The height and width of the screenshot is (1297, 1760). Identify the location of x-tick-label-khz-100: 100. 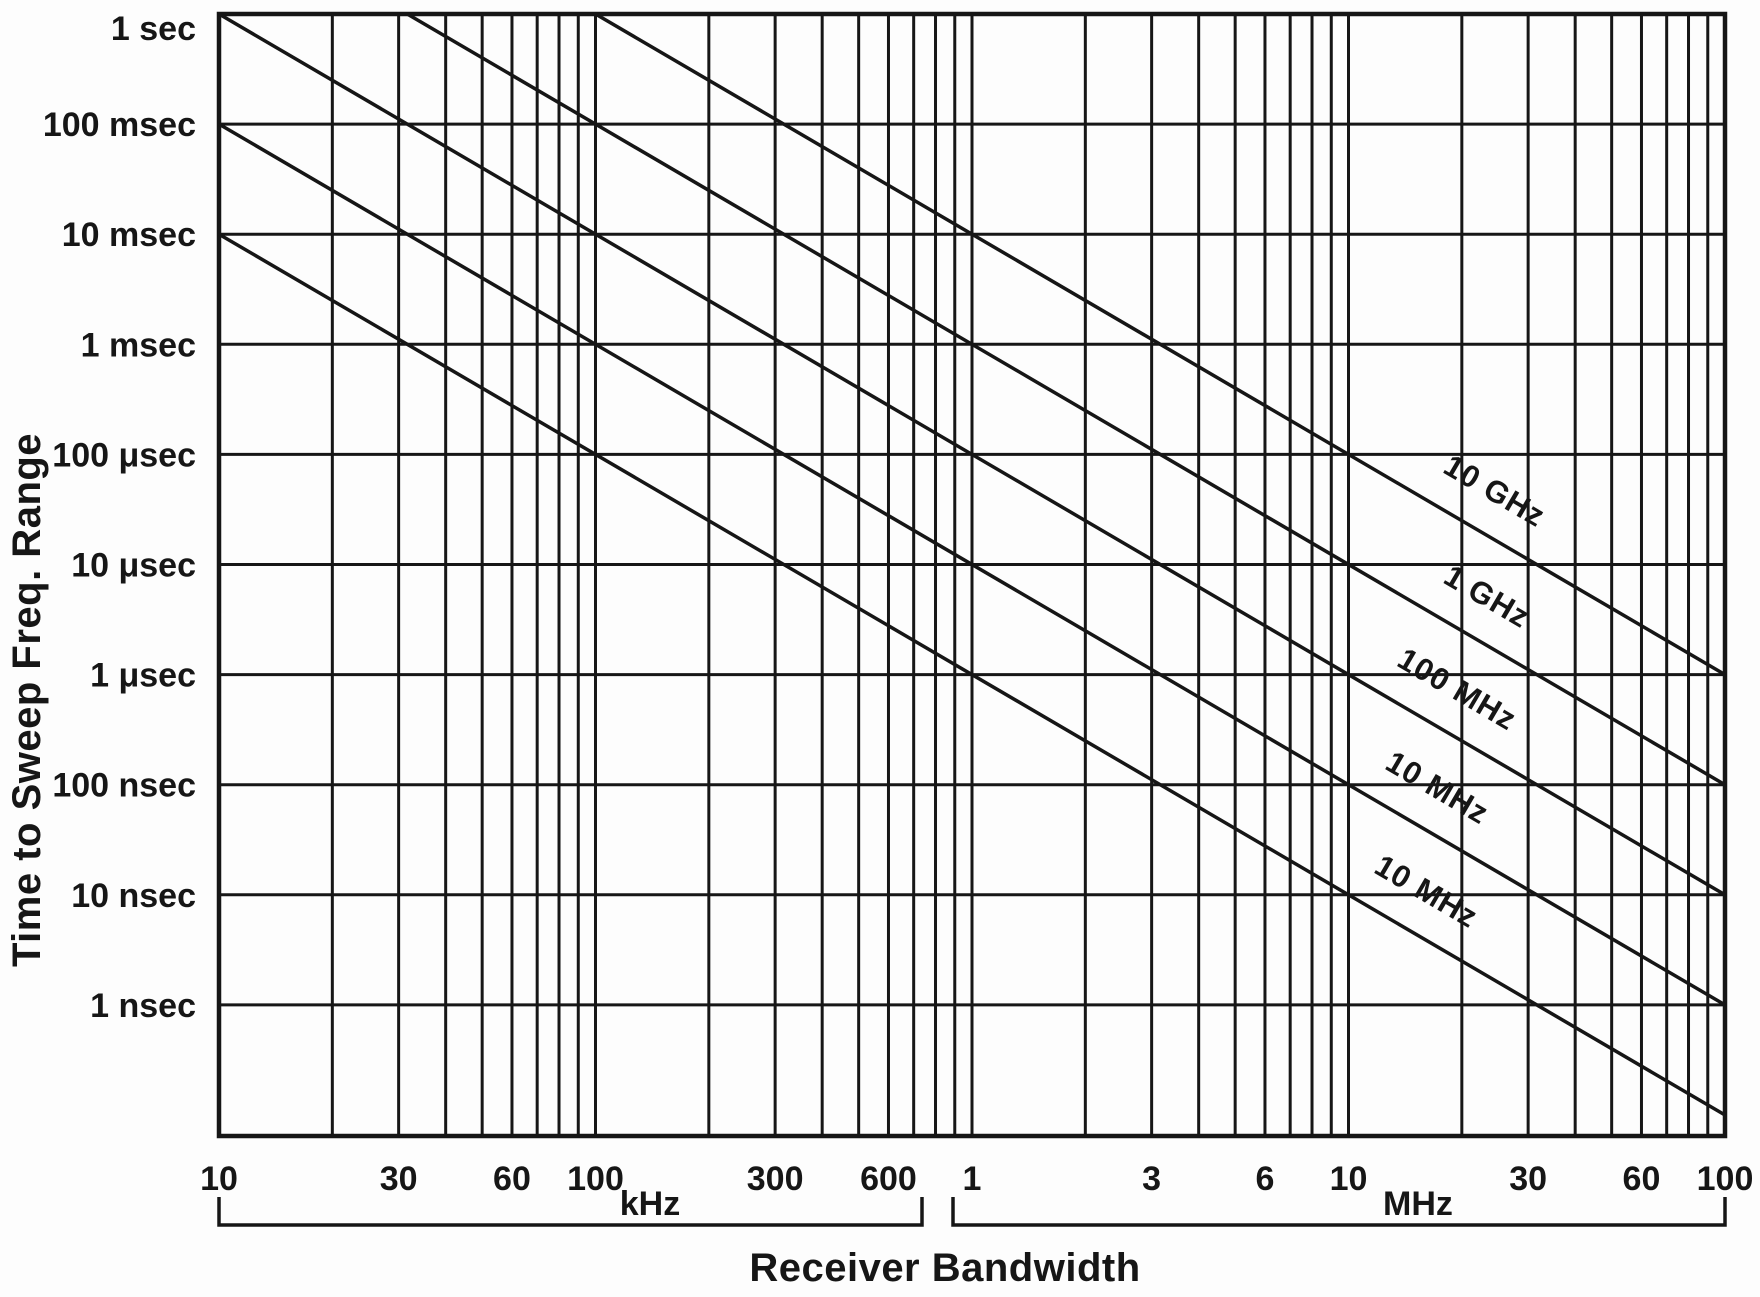
(595, 1179).